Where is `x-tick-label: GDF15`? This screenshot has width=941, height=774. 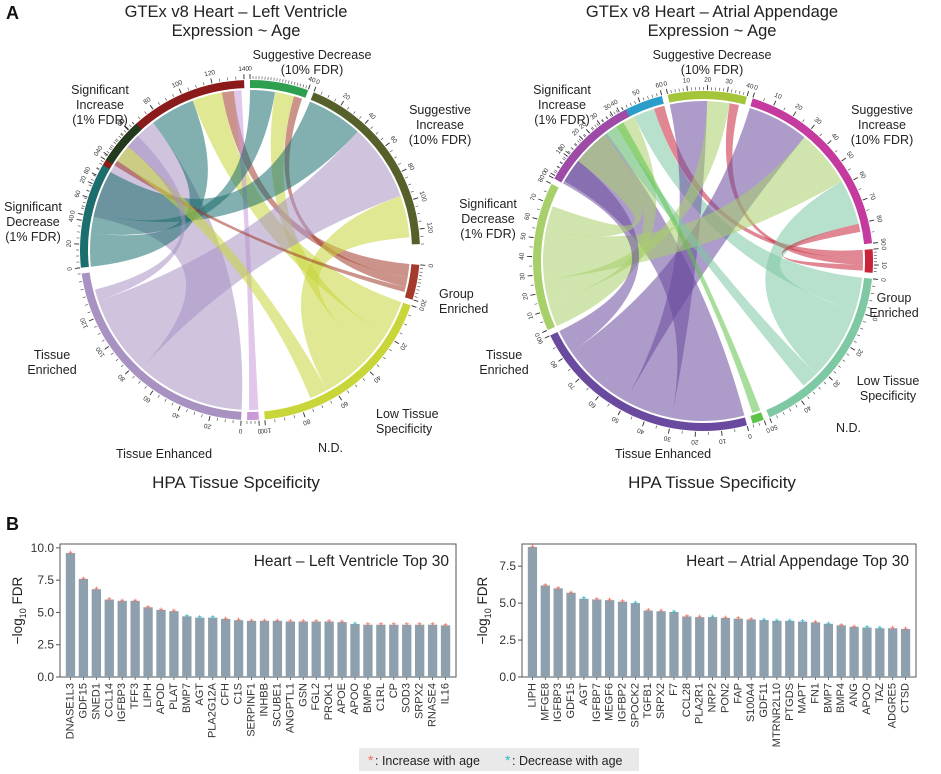
x-tick-label: GDF15 is located at coordinates (83, 700).